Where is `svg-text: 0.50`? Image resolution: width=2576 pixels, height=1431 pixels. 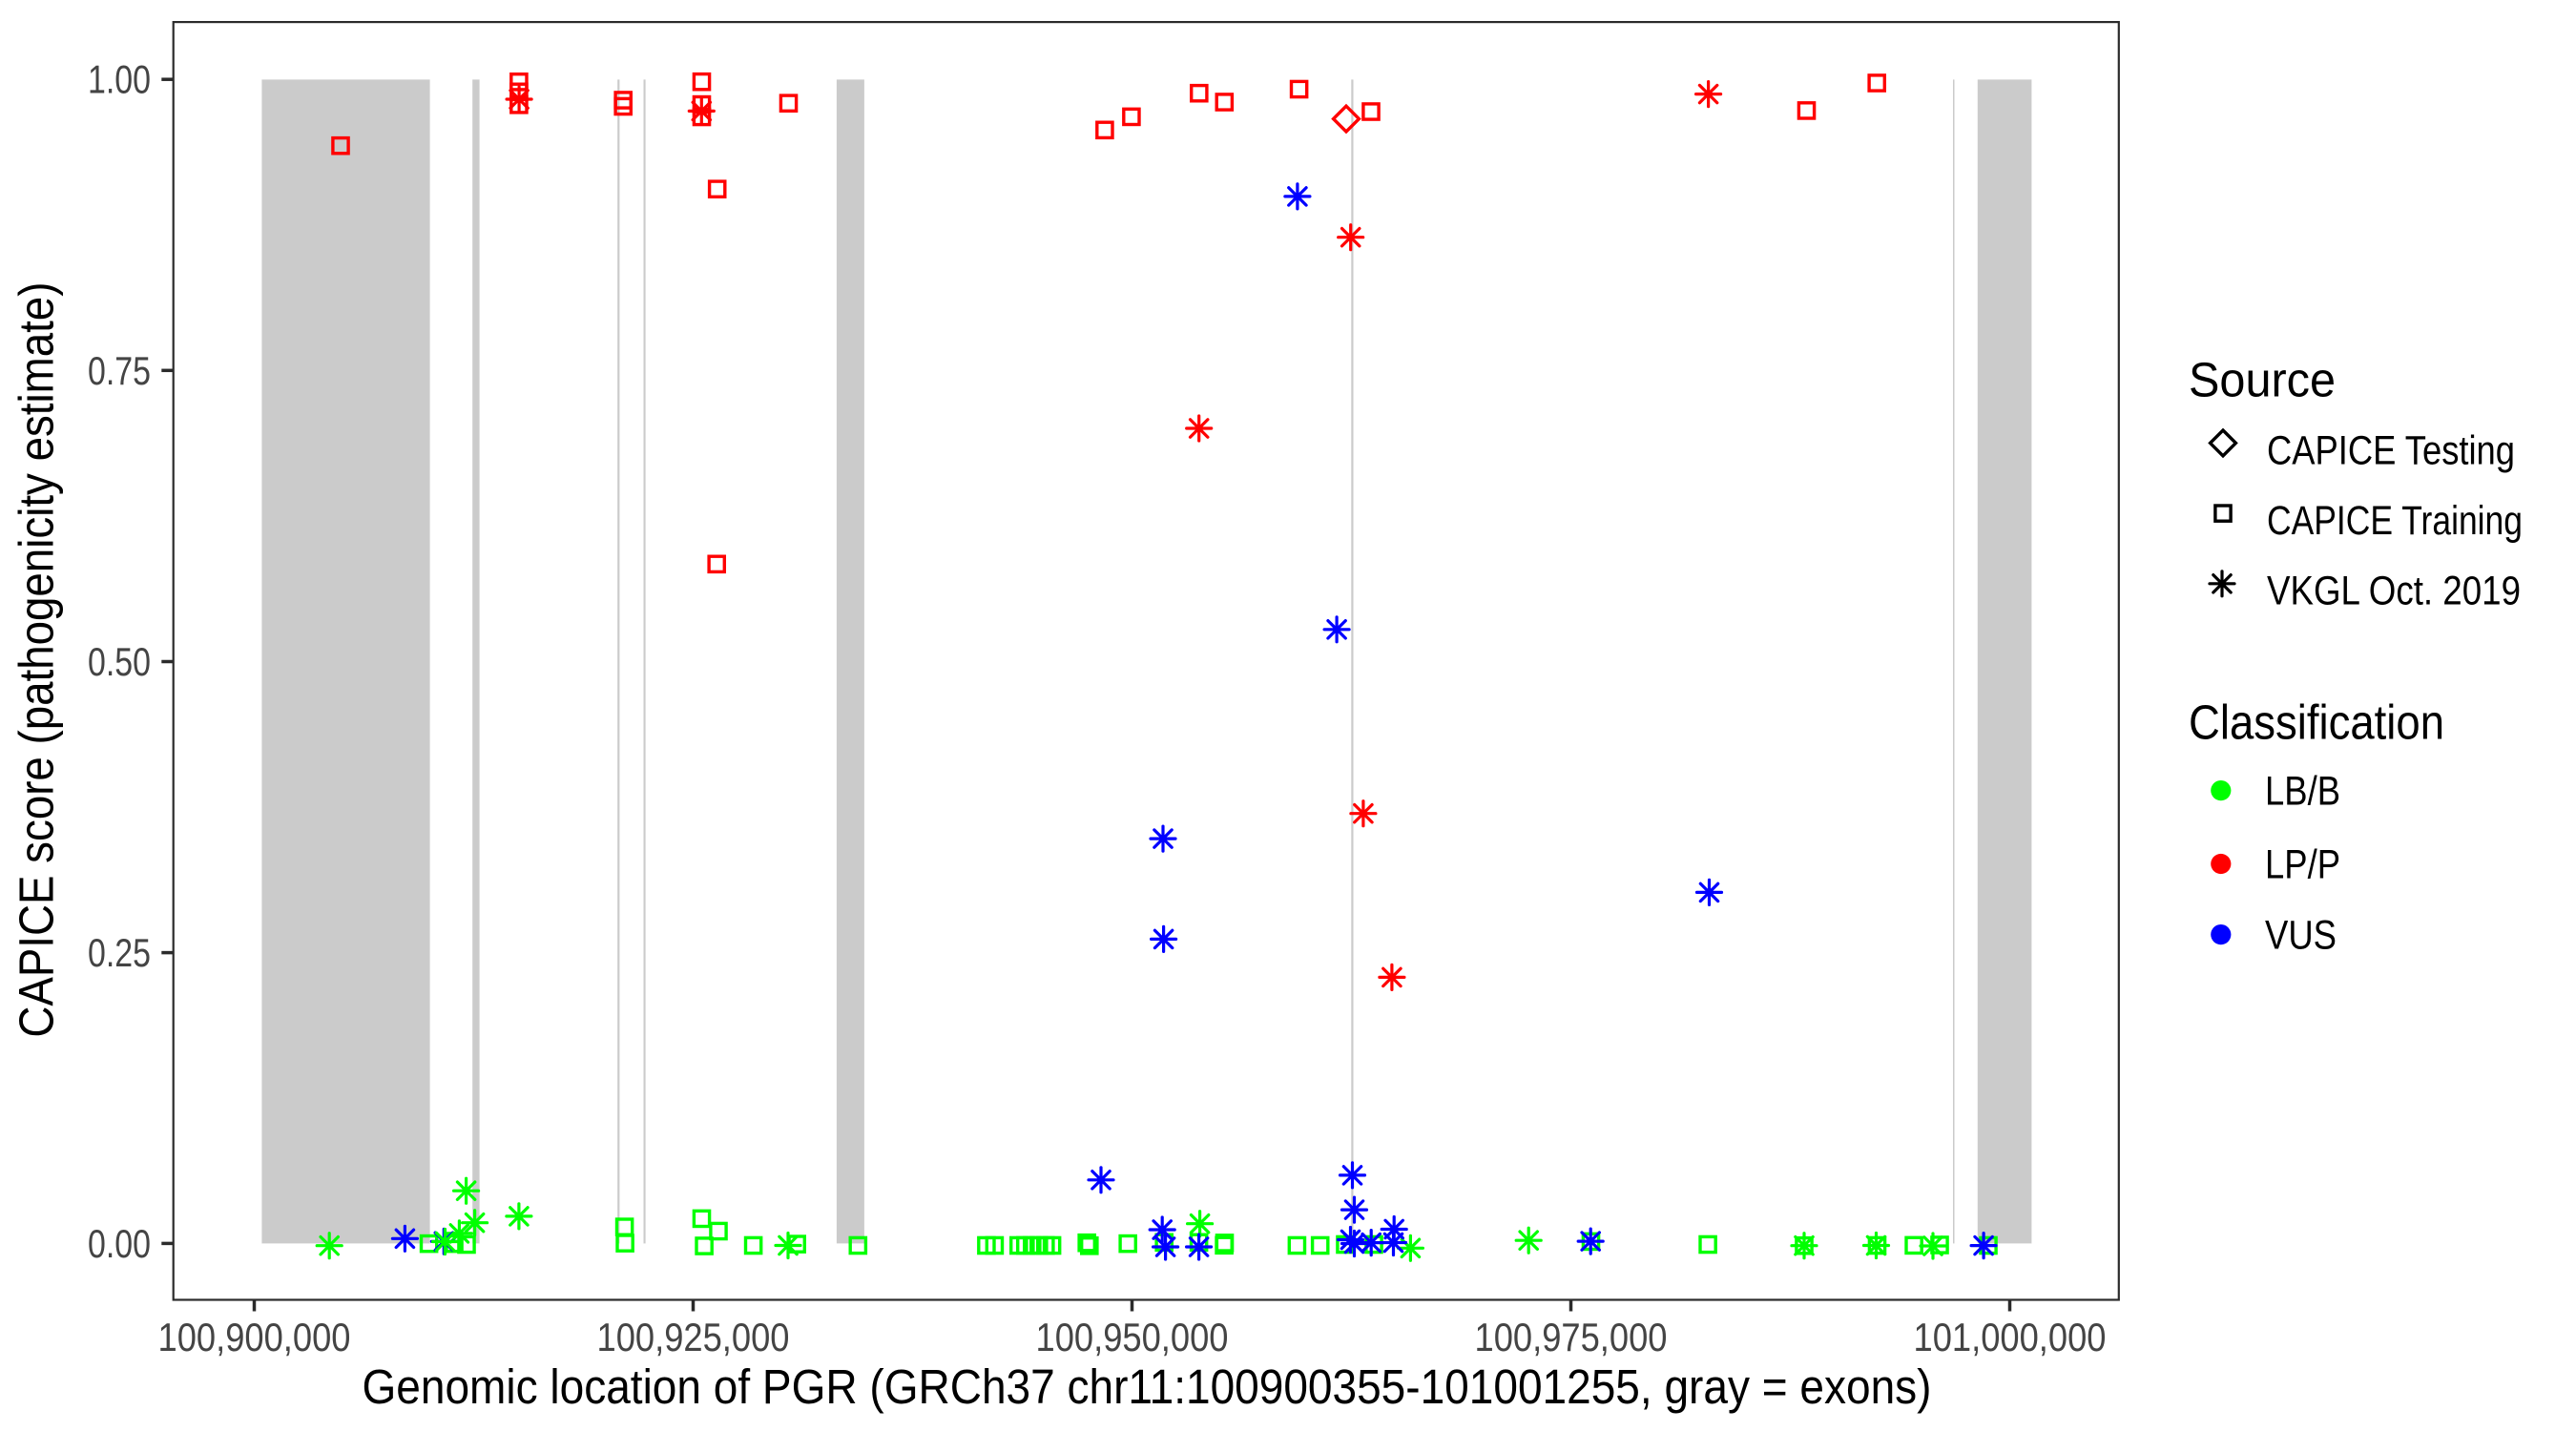 svg-text: 0.50 is located at coordinates (119, 661).